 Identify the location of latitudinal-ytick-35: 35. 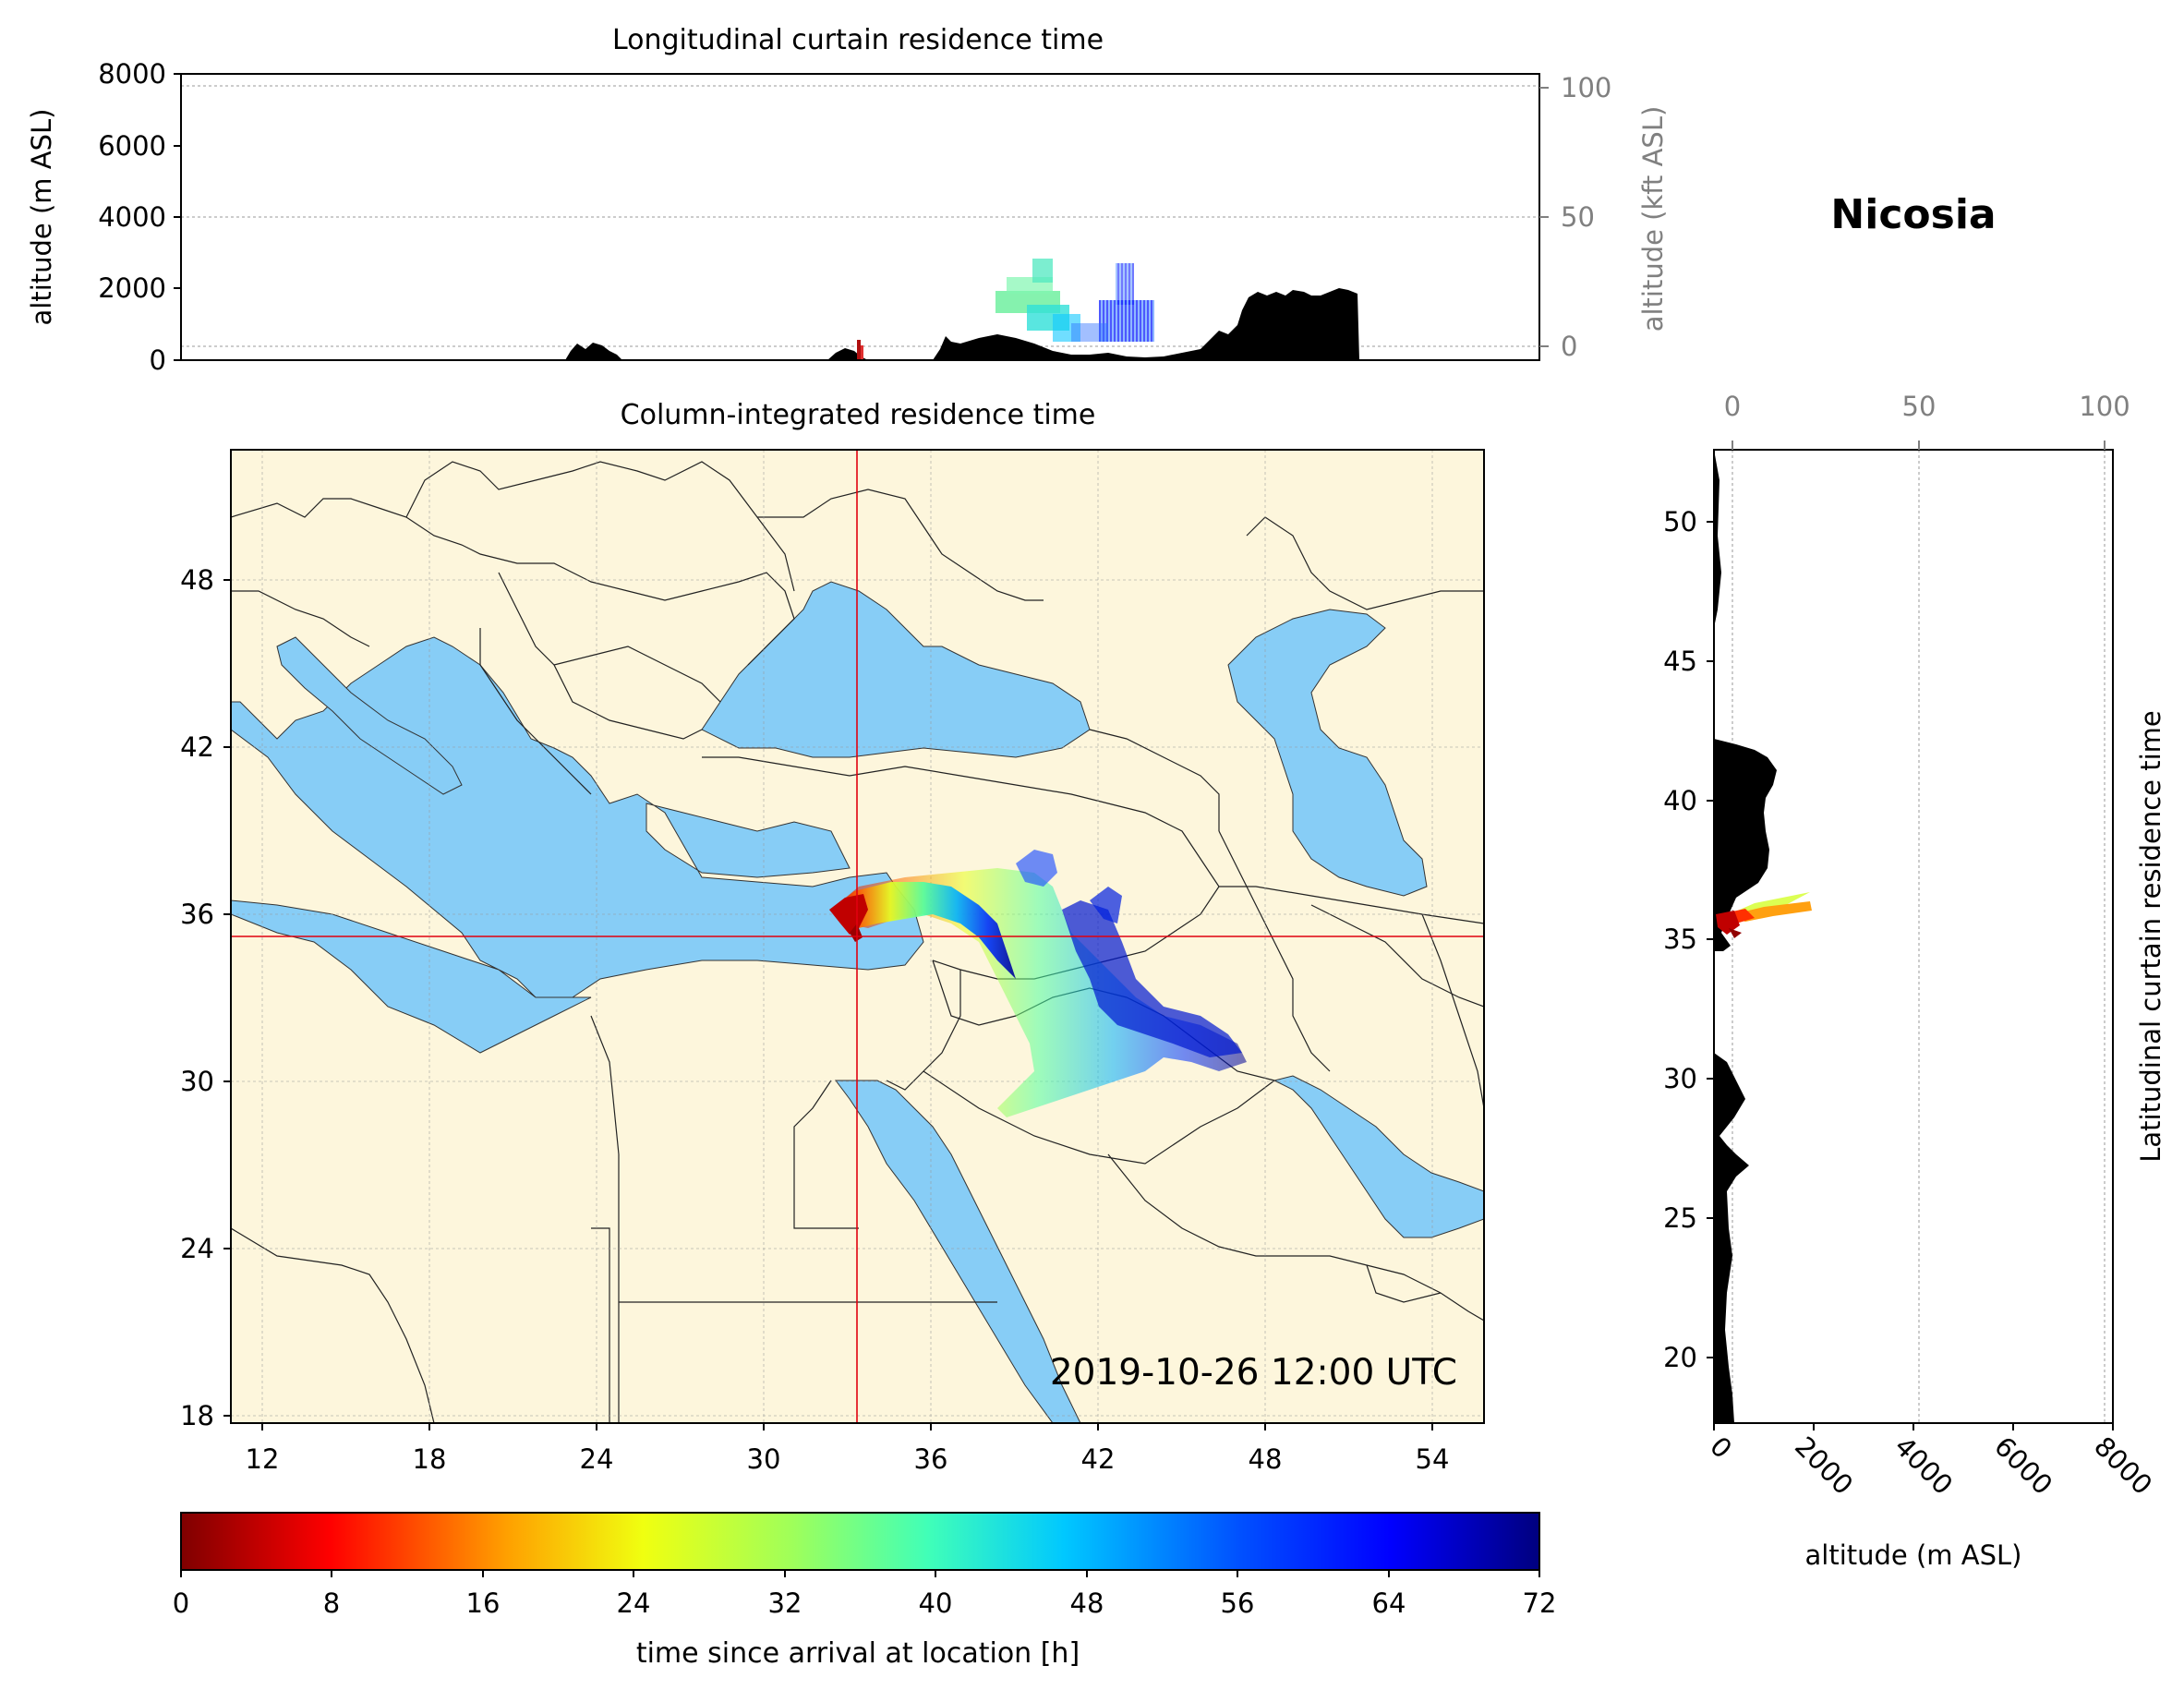
(1680, 939).